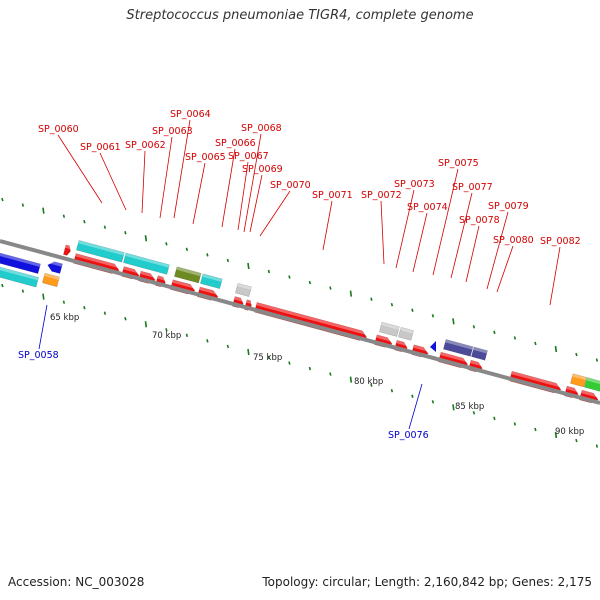  I want to click on forward-gene-label: SP_0065, so click(205, 157).